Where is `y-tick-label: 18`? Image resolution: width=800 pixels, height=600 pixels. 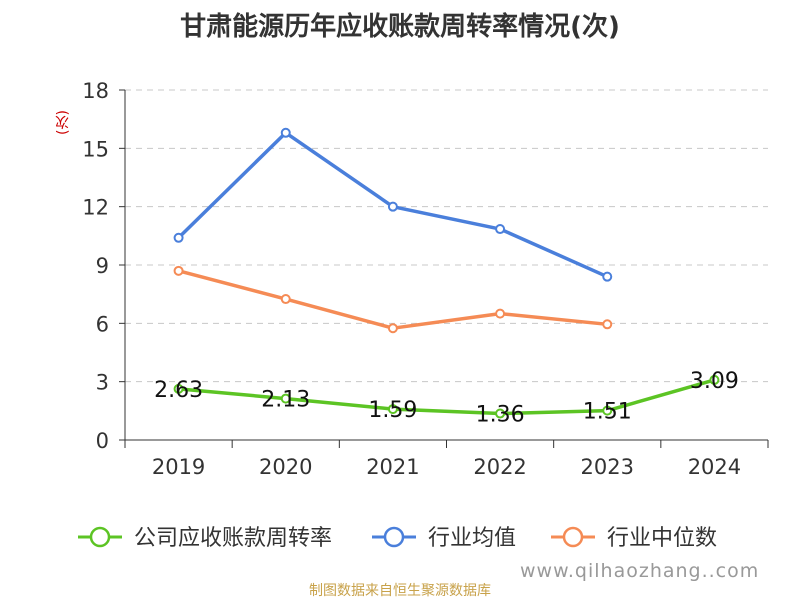 y-tick-label: 18 is located at coordinates (95, 91).